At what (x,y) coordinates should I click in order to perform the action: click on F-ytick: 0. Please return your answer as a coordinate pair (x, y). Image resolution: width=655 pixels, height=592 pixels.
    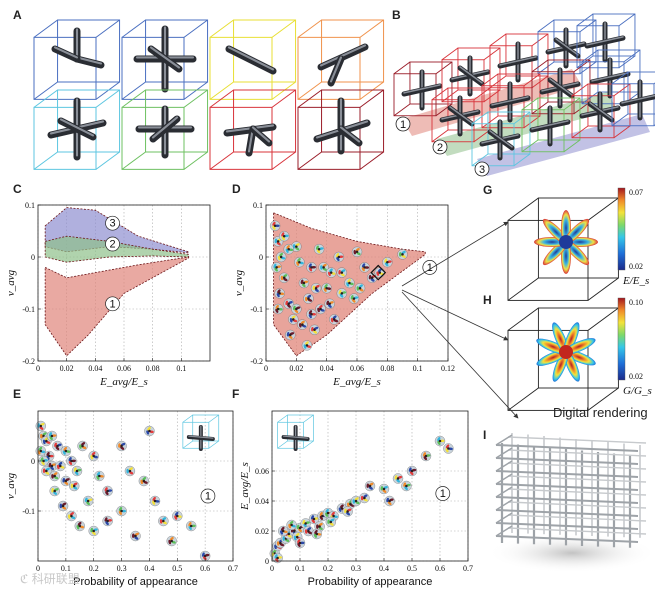
    Looking at the image, I should click on (267, 561).